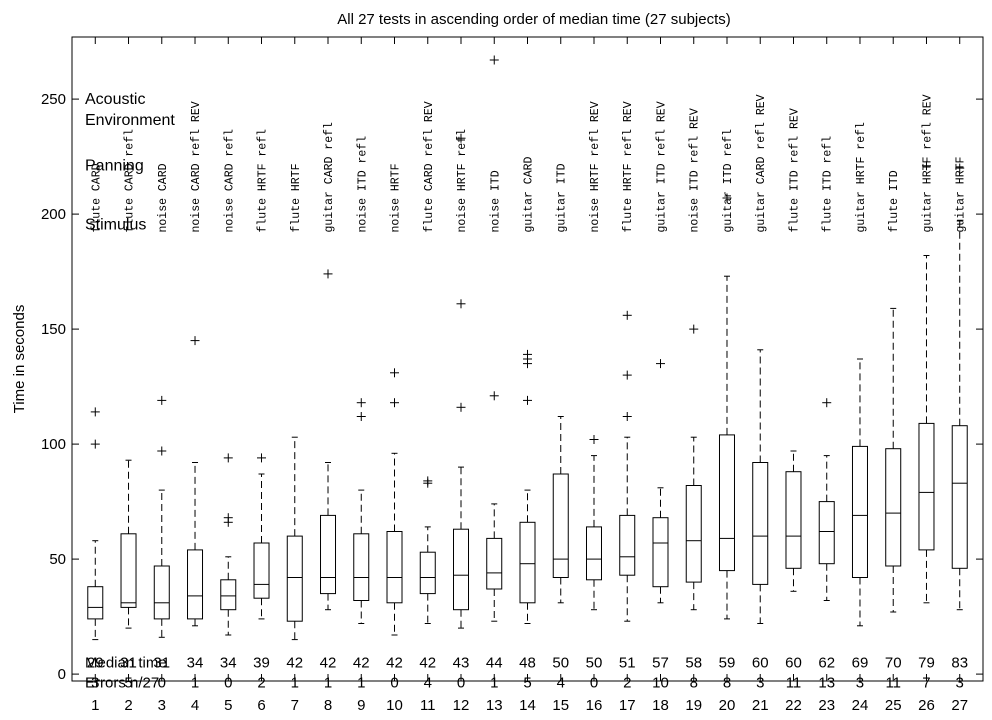 This screenshot has width=992, height=720. What do you see at coordinates (826, 705) in the screenshot?
I see `x-tick-label: 23` at bounding box center [826, 705].